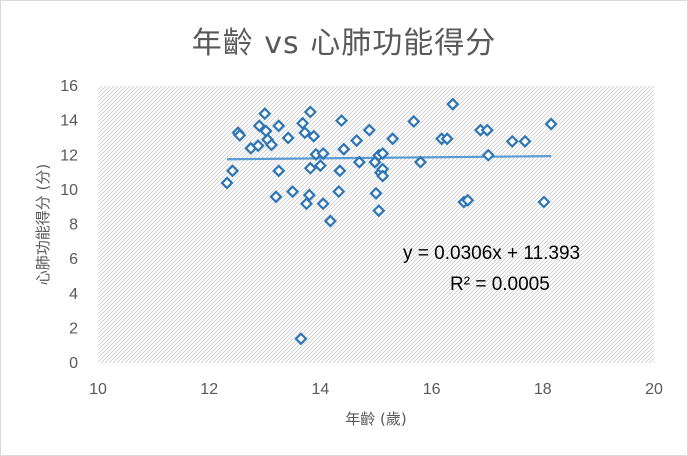  What do you see at coordinates (209, 389) in the screenshot?
I see `x-tick-label: 12` at bounding box center [209, 389].